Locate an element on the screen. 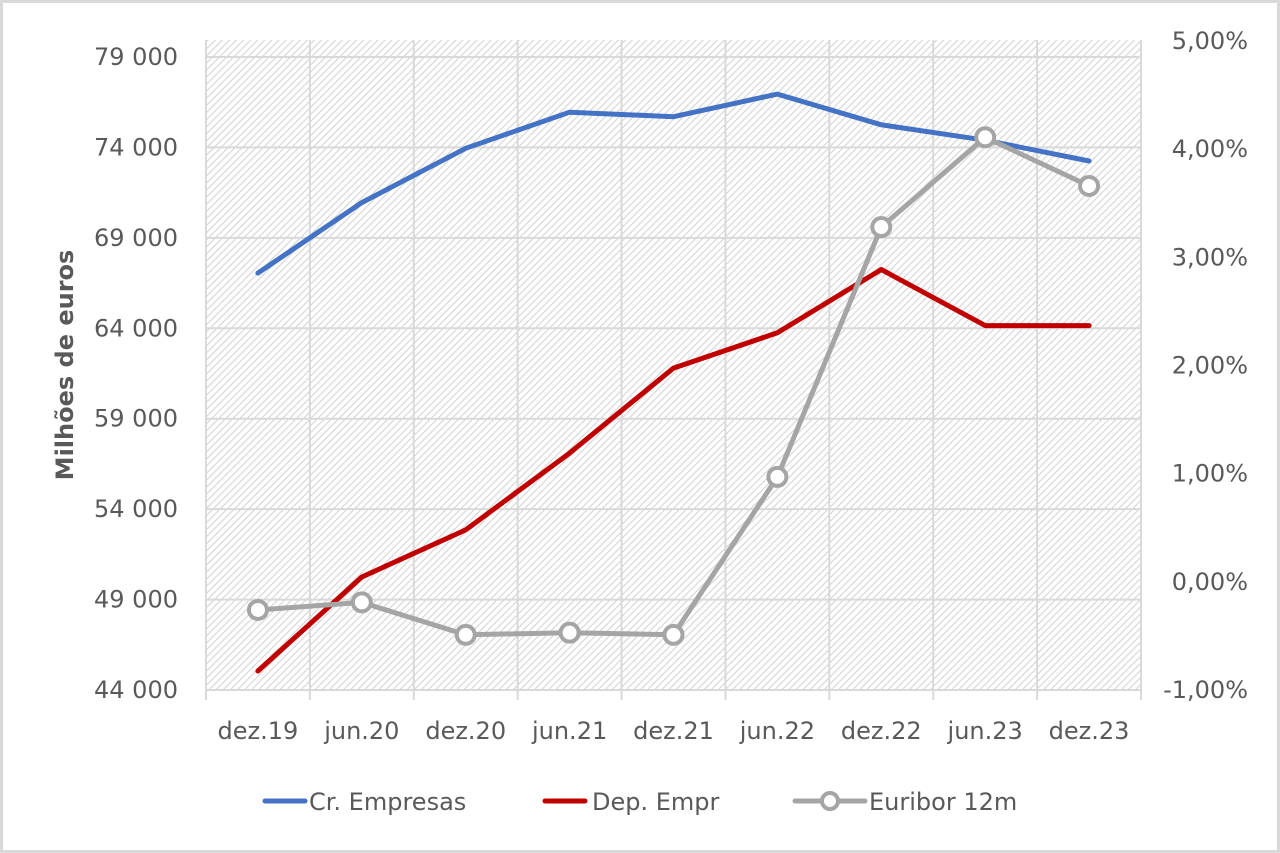  y-axis-title: Milhões de euros is located at coordinates (65, 365).